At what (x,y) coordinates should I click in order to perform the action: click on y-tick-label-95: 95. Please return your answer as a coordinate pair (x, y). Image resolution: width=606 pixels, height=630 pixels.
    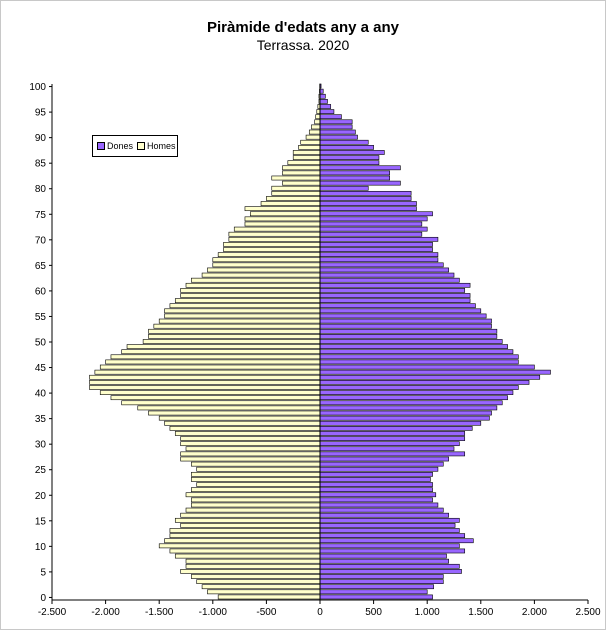
    Looking at the image, I should click on (41, 113).